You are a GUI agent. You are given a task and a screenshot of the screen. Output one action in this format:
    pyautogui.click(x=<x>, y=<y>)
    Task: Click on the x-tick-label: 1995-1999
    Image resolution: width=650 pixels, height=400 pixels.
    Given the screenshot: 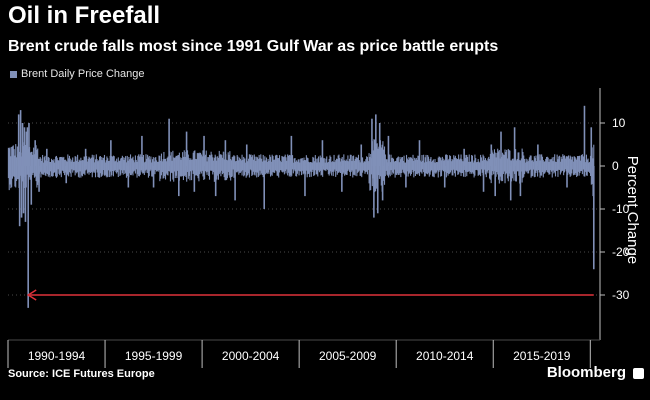 What is the action you would take?
    pyautogui.click(x=154, y=356)
    